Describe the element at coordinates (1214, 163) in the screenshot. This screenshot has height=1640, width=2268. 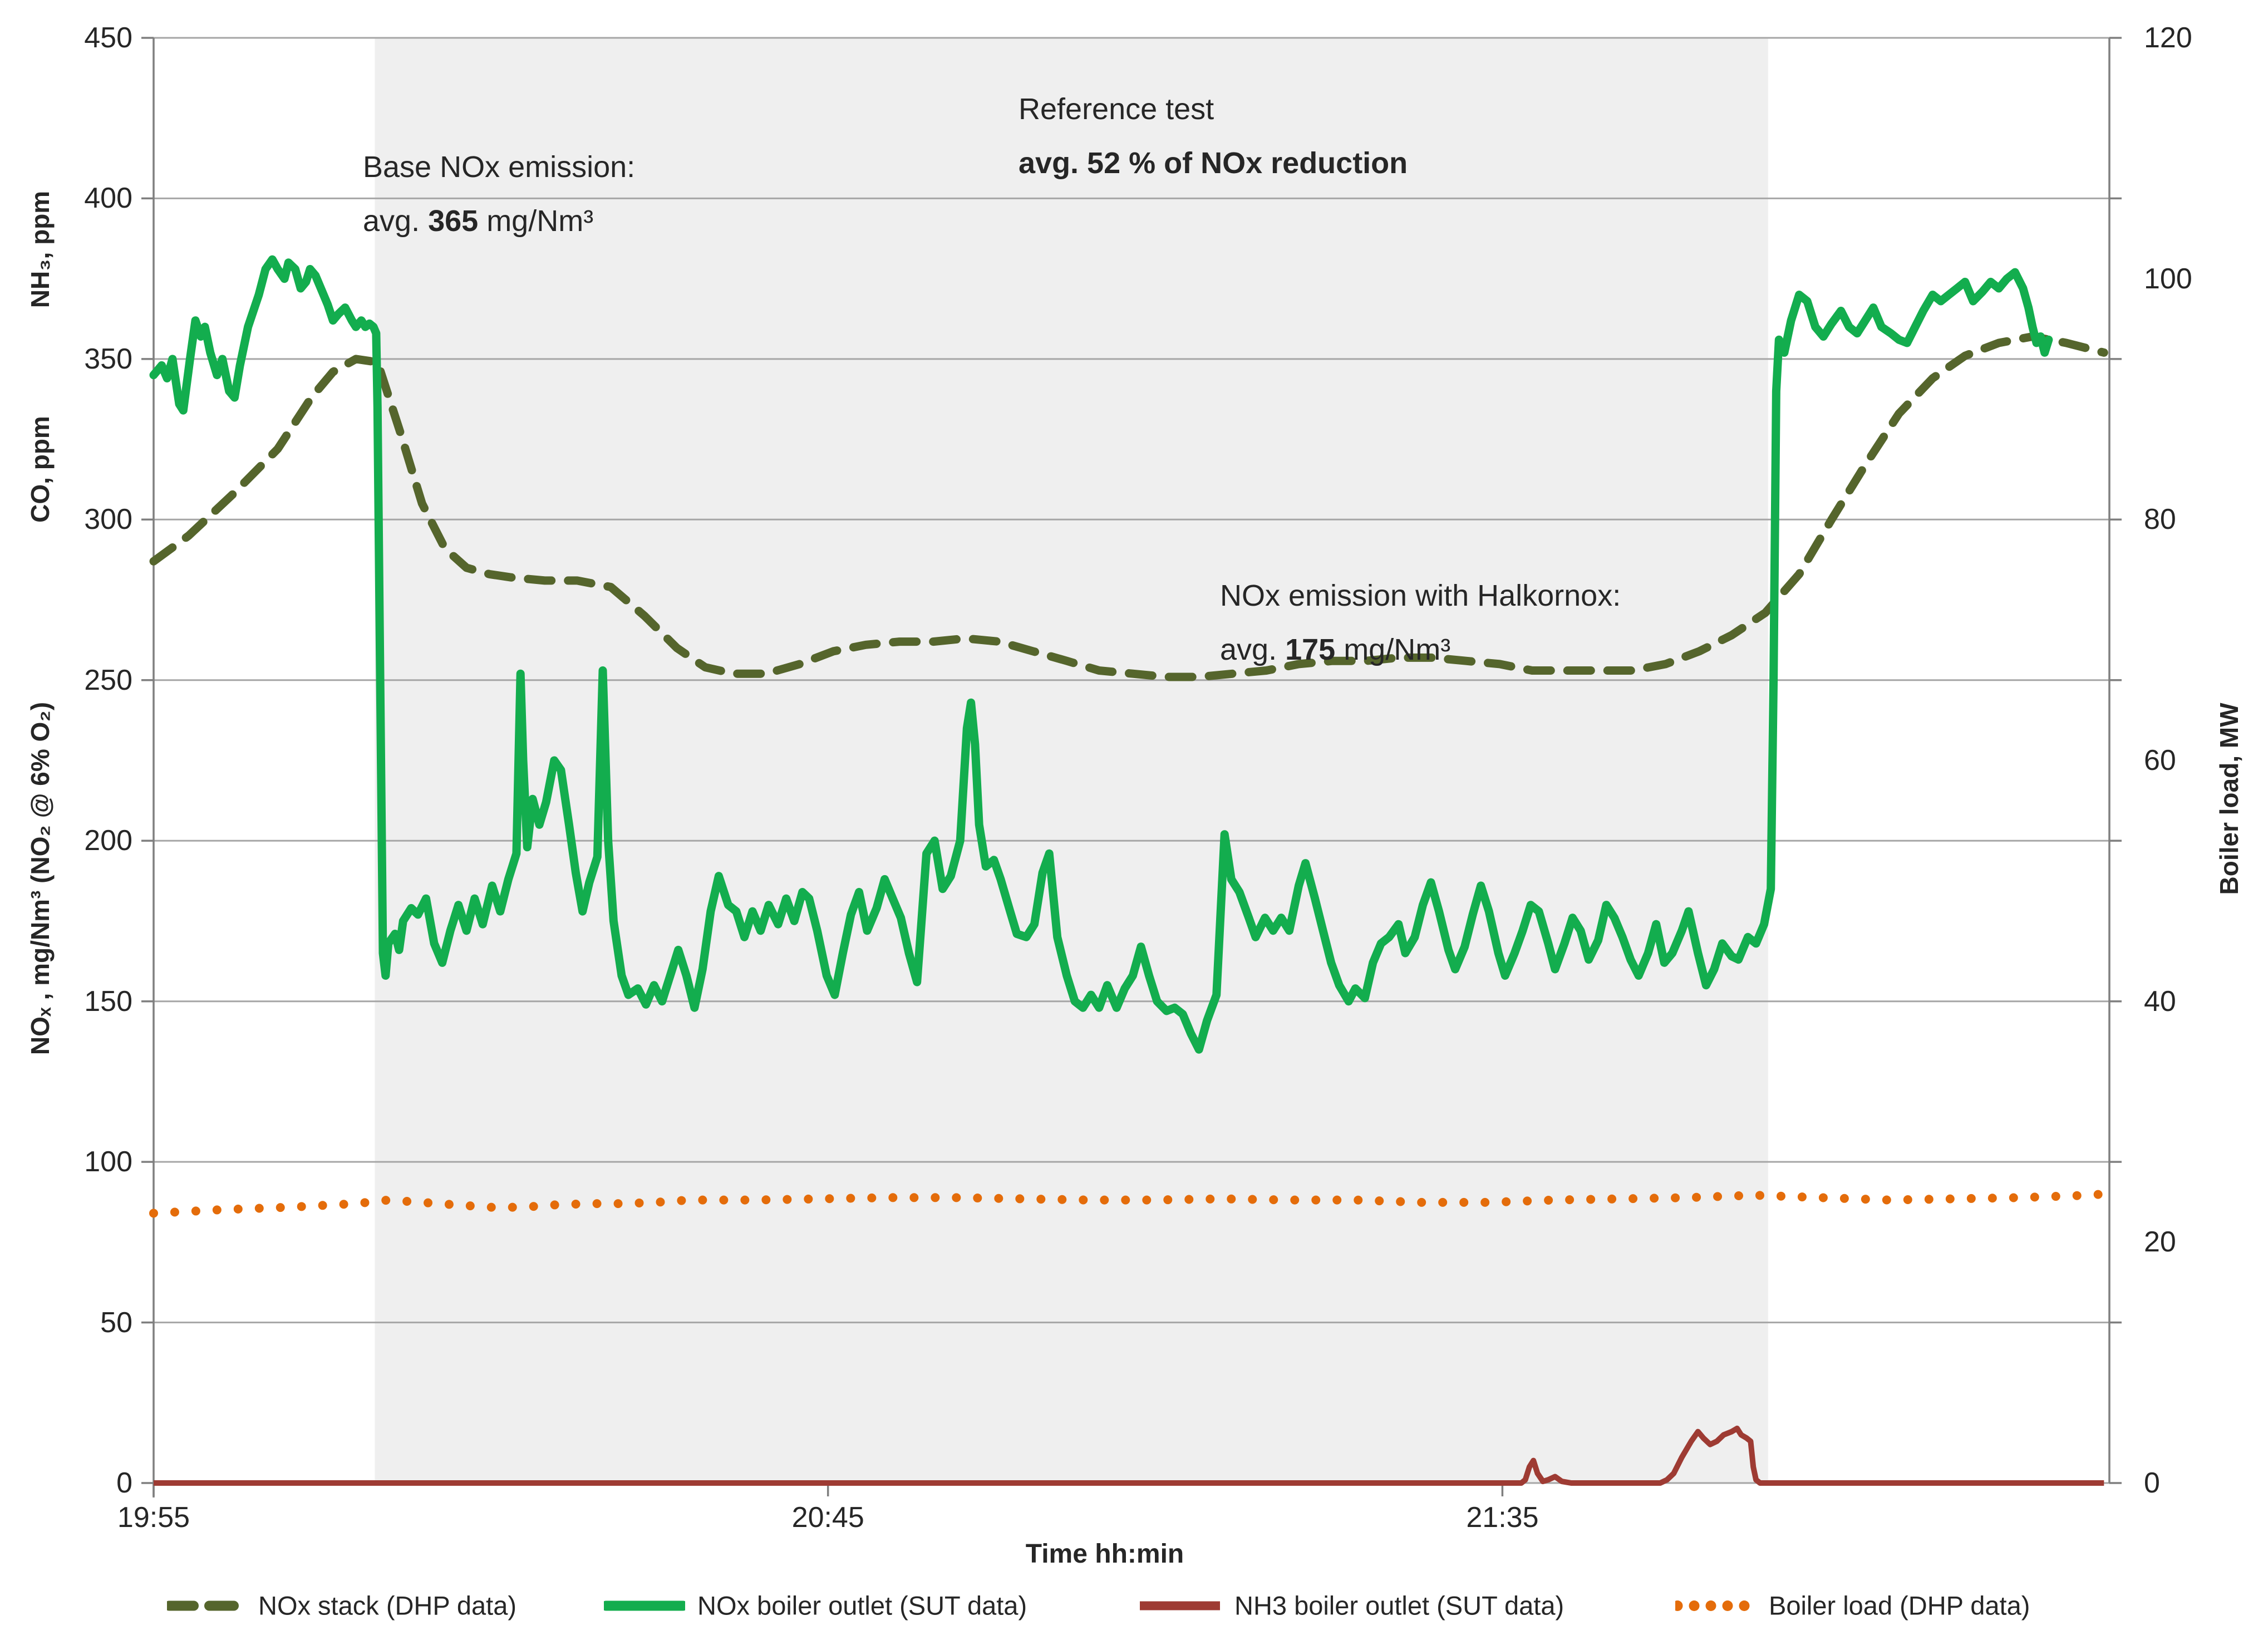
I see `annotation-reference-line2: avg. 52 % of NOx reduction` at that location.